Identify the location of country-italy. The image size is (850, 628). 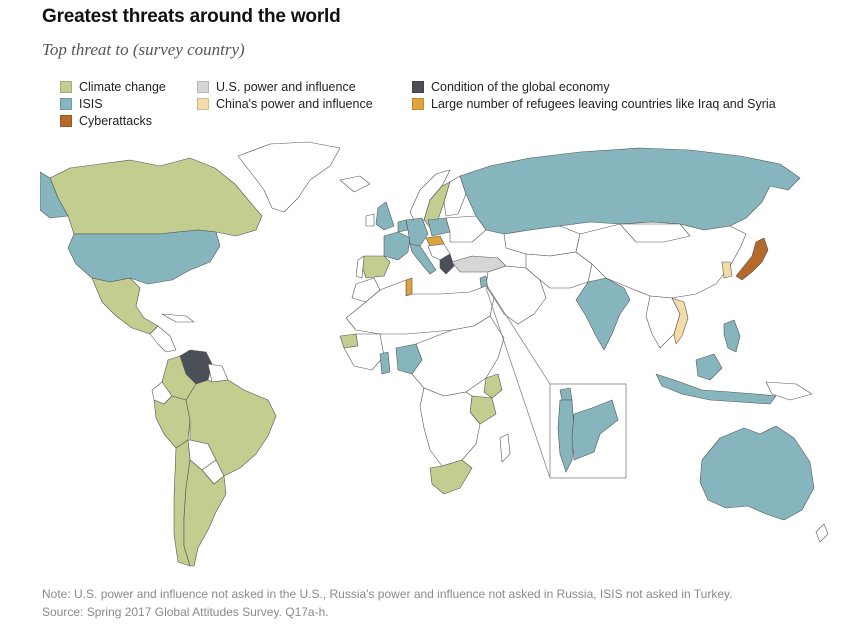
(423, 259).